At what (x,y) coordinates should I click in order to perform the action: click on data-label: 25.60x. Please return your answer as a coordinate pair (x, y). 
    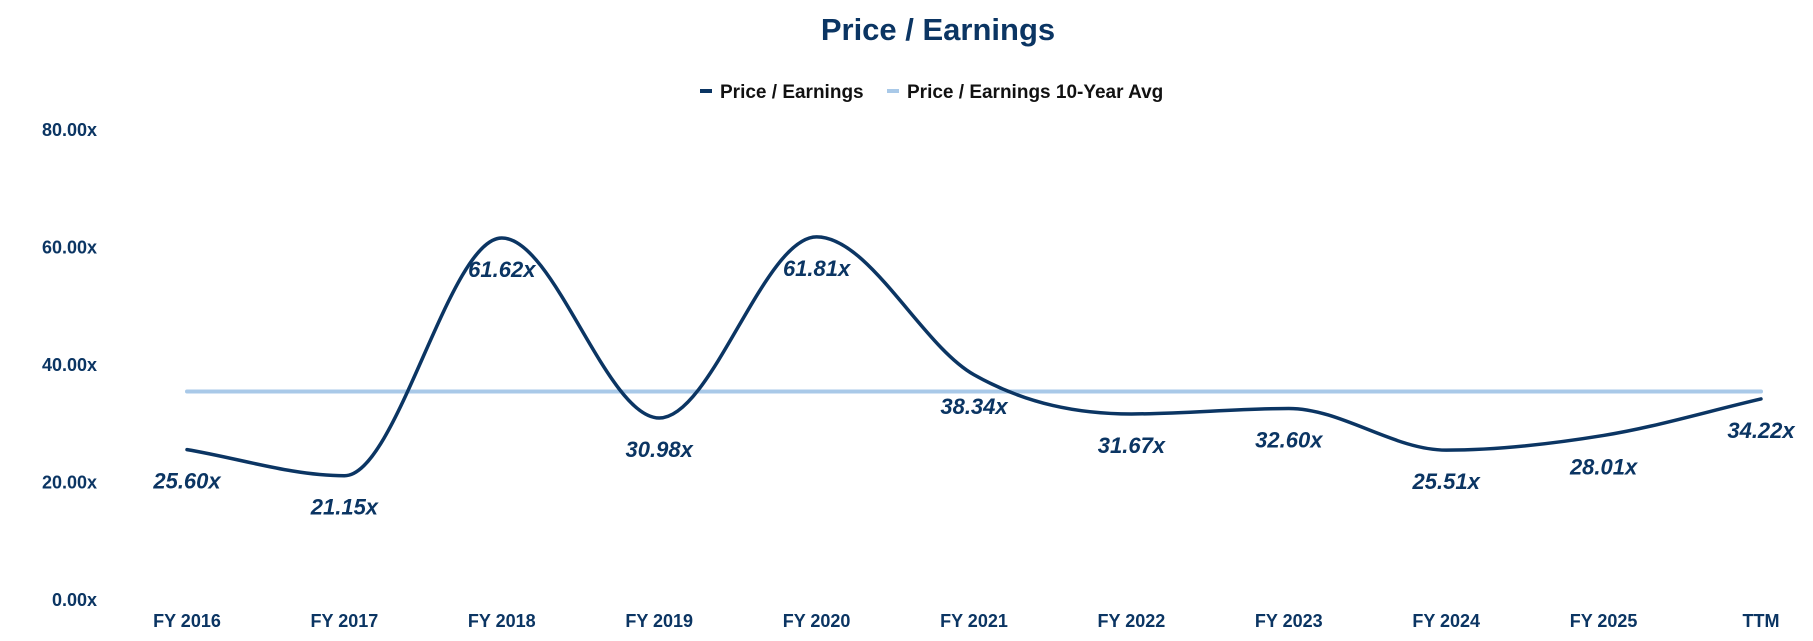
    Looking at the image, I should click on (186, 481).